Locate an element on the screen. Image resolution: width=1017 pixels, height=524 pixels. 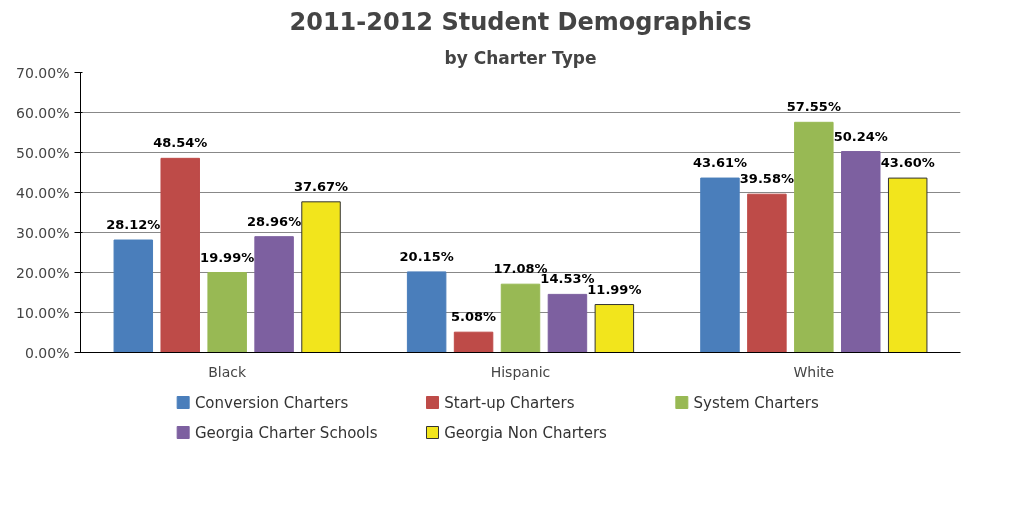
x-tick-label: Black is located at coordinates (227, 371).